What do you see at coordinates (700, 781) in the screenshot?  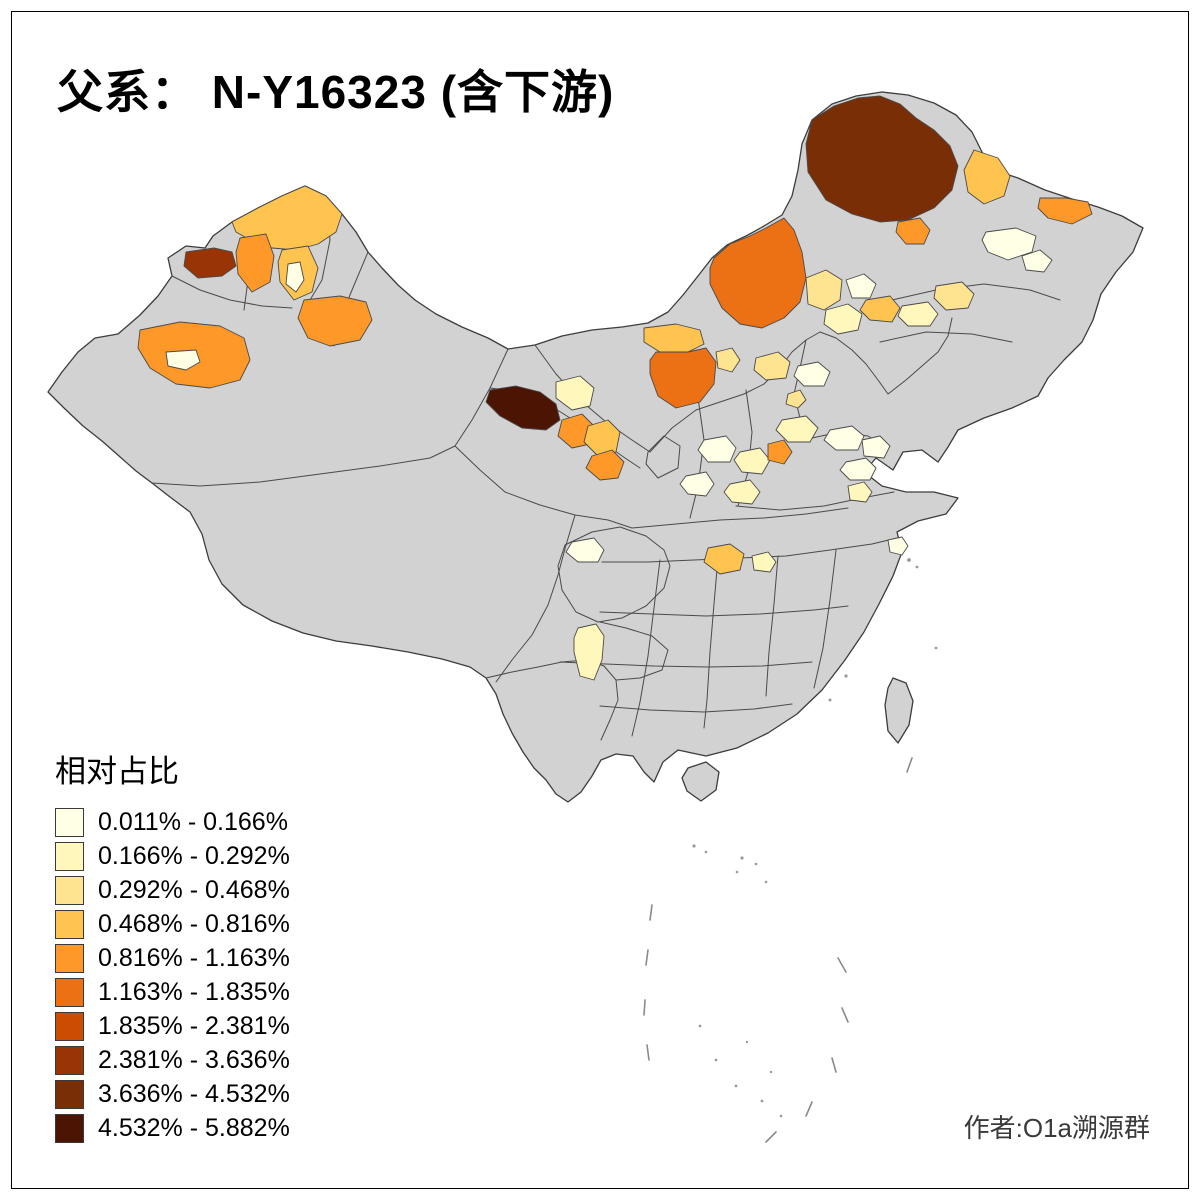 I see `hainan-island` at bounding box center [700, 781].